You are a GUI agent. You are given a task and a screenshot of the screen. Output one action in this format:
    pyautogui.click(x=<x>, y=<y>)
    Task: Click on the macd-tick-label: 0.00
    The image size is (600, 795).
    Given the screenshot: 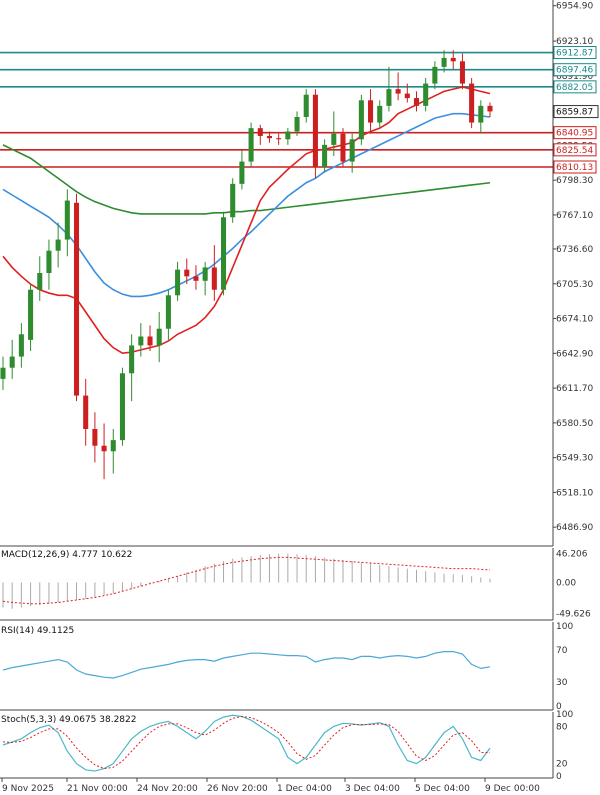 What is the action you would take?
    pyautogui.click(x=566, y=583)
    